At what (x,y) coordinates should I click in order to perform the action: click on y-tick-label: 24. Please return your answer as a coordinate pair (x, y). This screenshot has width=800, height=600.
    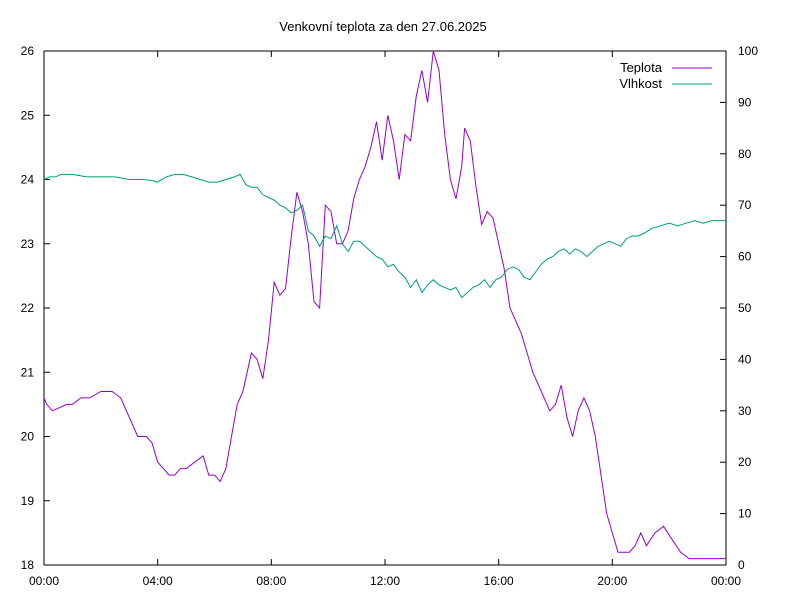
    Looking at the image, I should click on (28, 180).